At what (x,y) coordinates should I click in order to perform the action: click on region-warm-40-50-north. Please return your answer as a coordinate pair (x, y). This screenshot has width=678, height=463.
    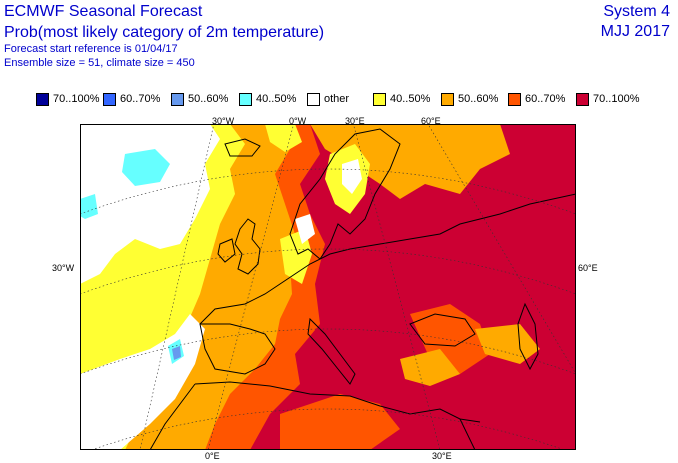
    Looking at the image, I should click on (283, 138).